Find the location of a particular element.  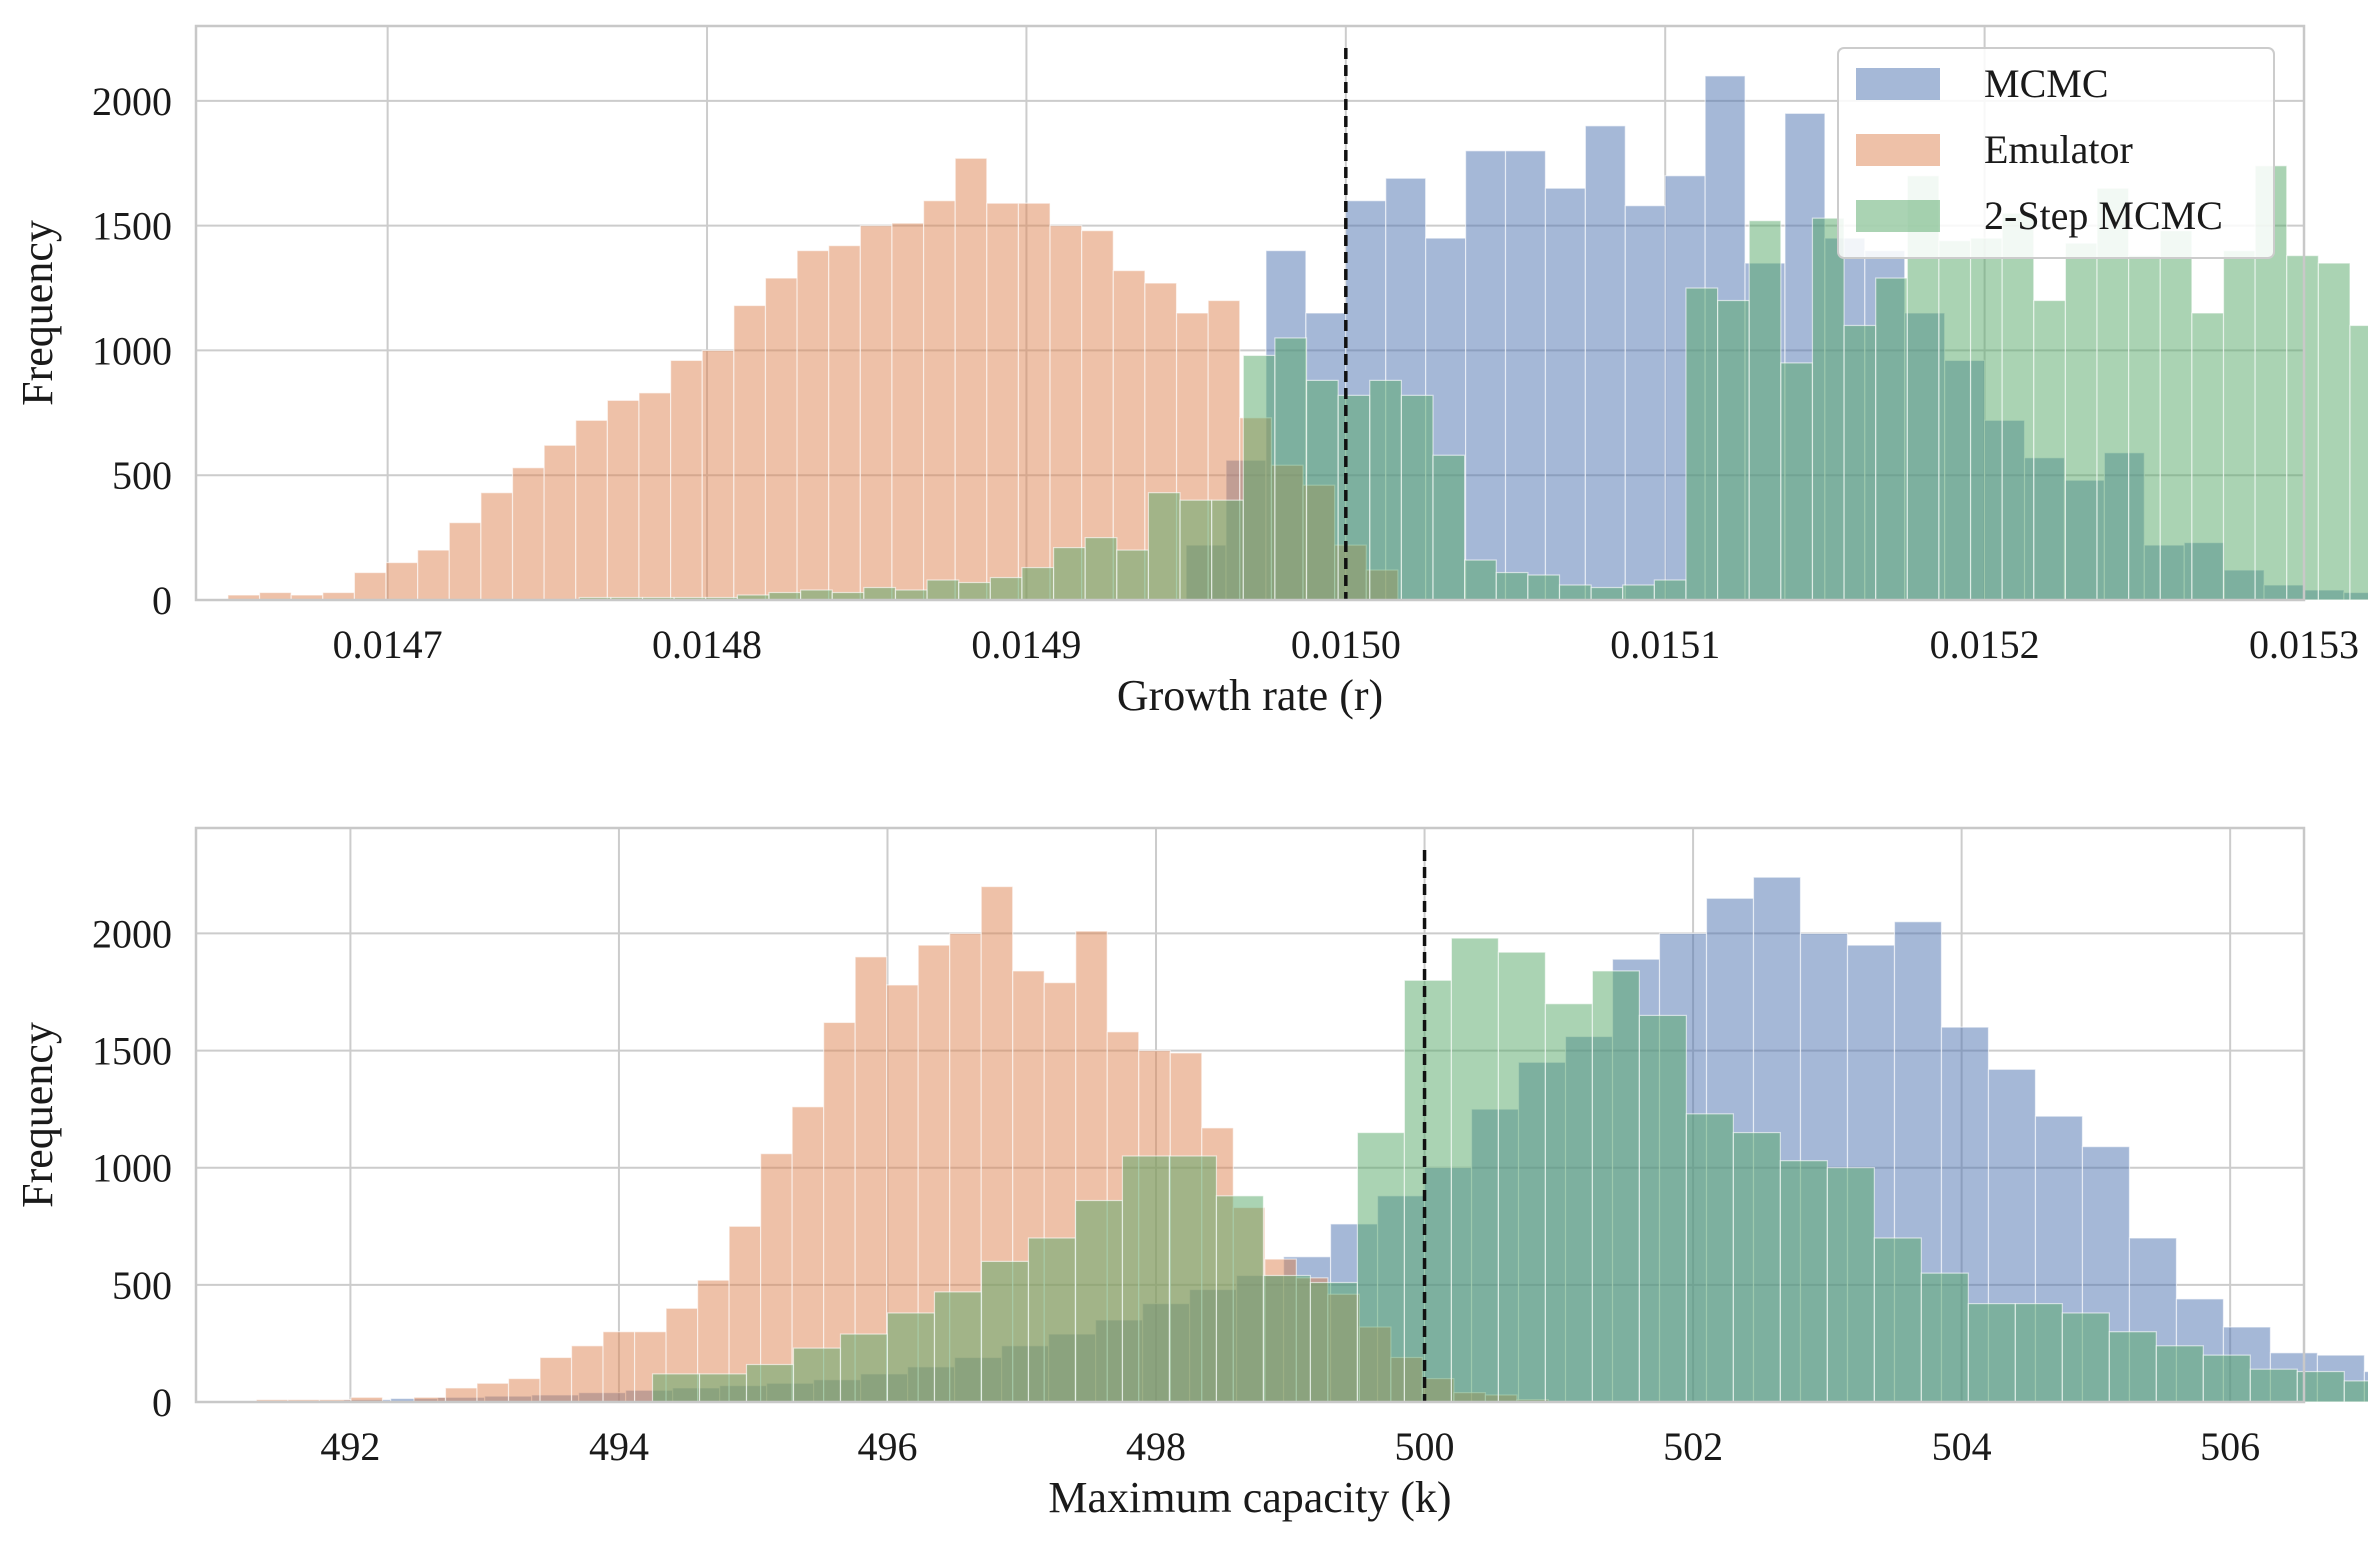

x-tick-label: 494 is located at coordinates (619, 1446).